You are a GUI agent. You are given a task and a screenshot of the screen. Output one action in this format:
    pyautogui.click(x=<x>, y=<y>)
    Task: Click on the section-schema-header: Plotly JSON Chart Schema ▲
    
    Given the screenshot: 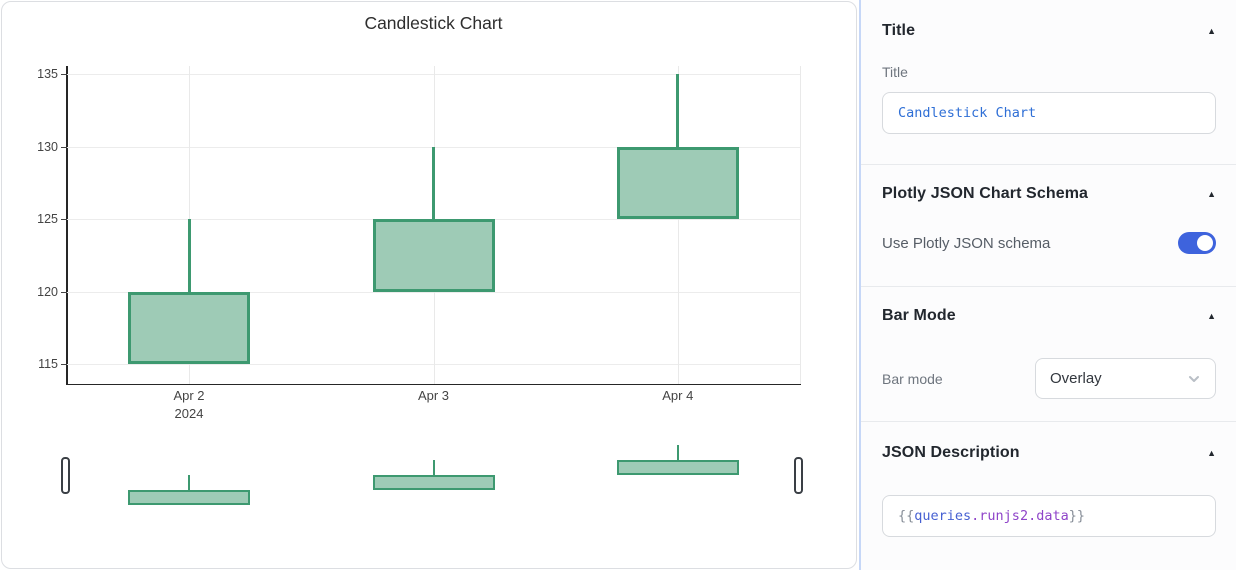 What is the action you would take?
    pyautogui.click(x=1049, y=194)
    